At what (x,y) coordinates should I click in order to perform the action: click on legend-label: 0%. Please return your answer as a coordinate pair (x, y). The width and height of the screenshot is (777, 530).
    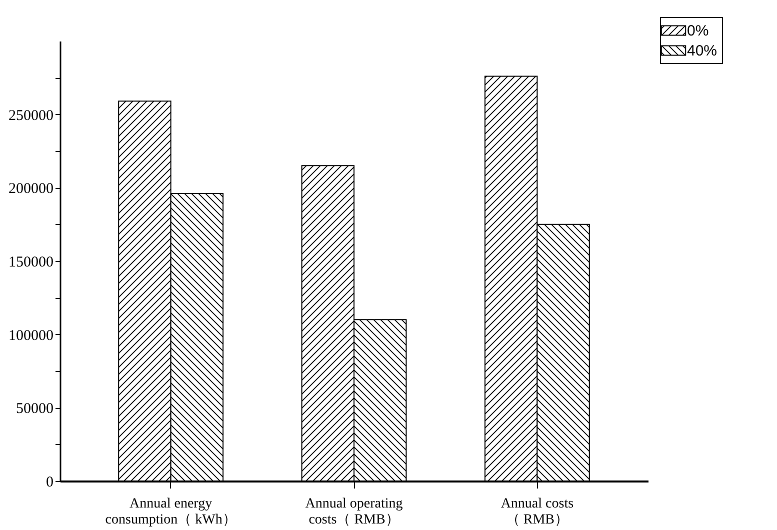
    Looking at the image, I should click on (698, 31).